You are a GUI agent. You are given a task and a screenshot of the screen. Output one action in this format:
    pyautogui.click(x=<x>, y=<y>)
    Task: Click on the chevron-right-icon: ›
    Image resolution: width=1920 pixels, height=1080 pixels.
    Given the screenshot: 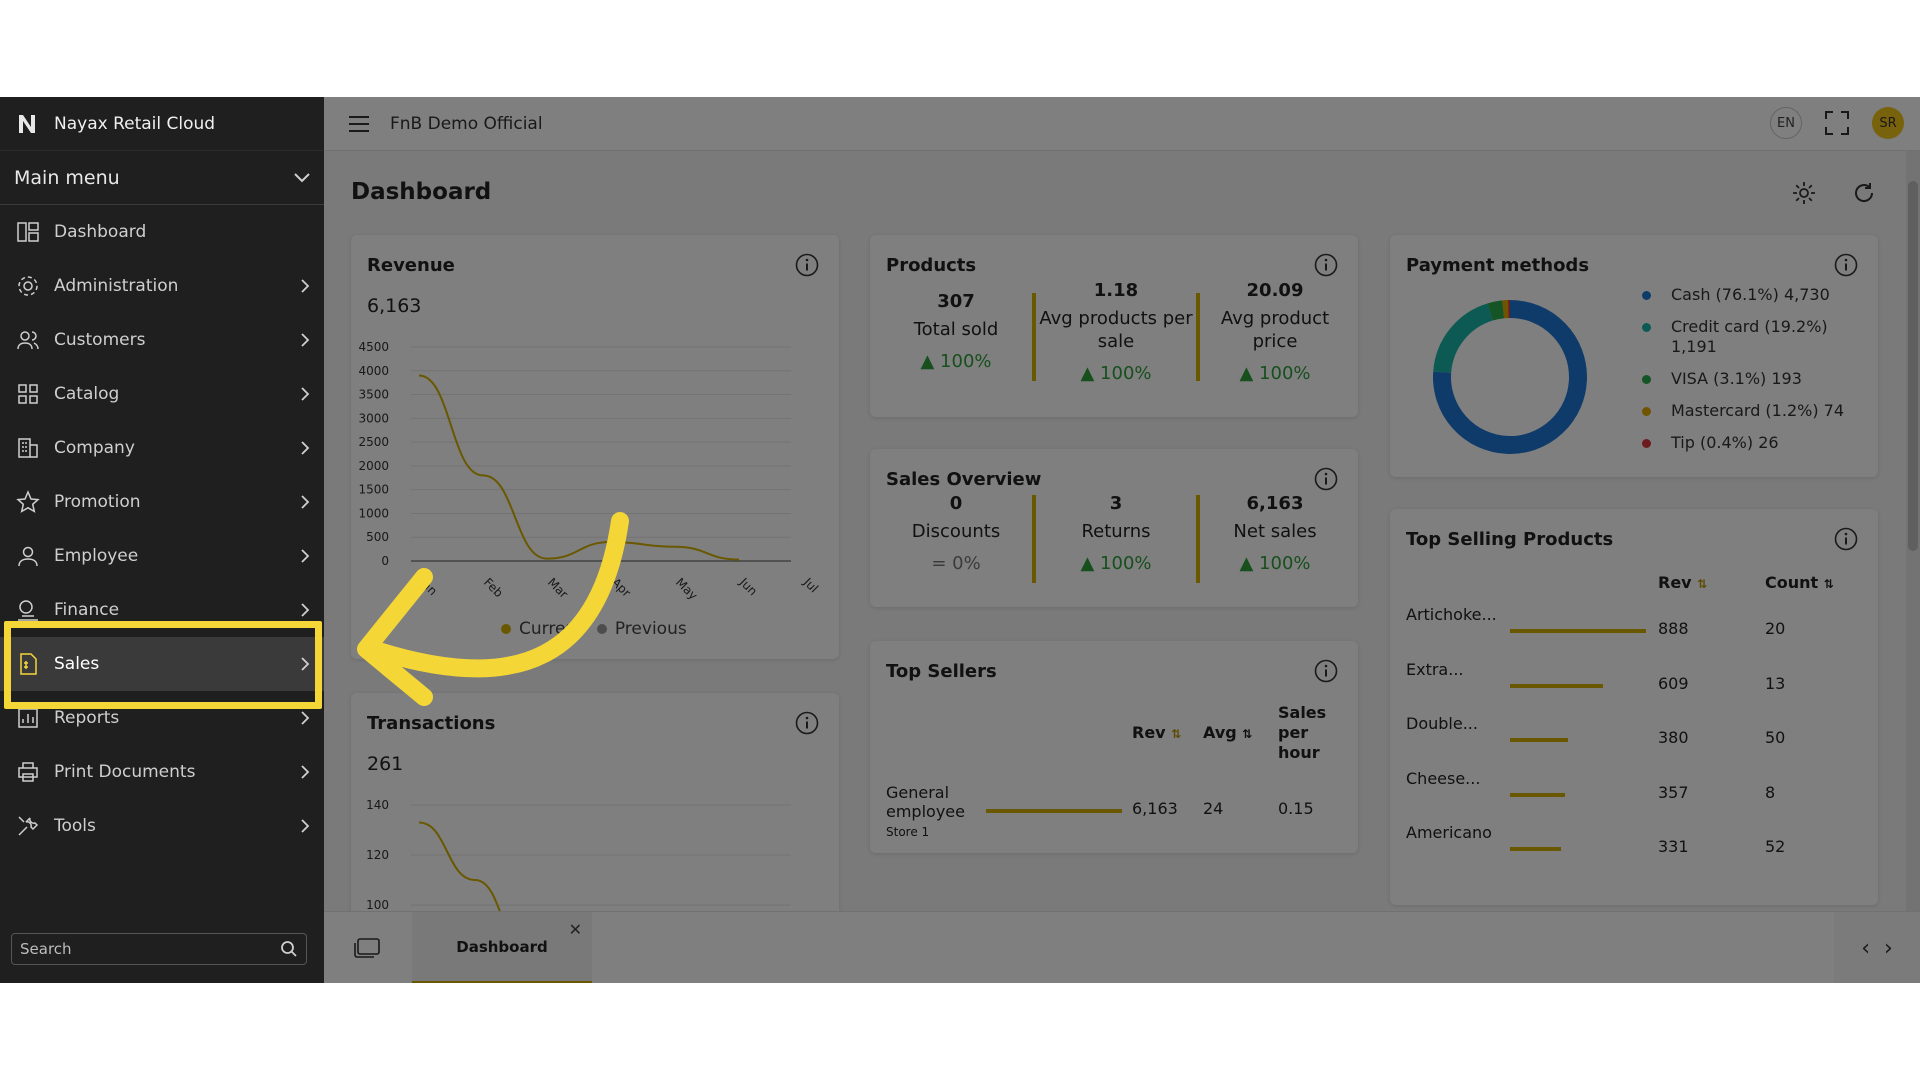 What is the action you would take?
    pyautogui.click(x=1888, y=948)
    